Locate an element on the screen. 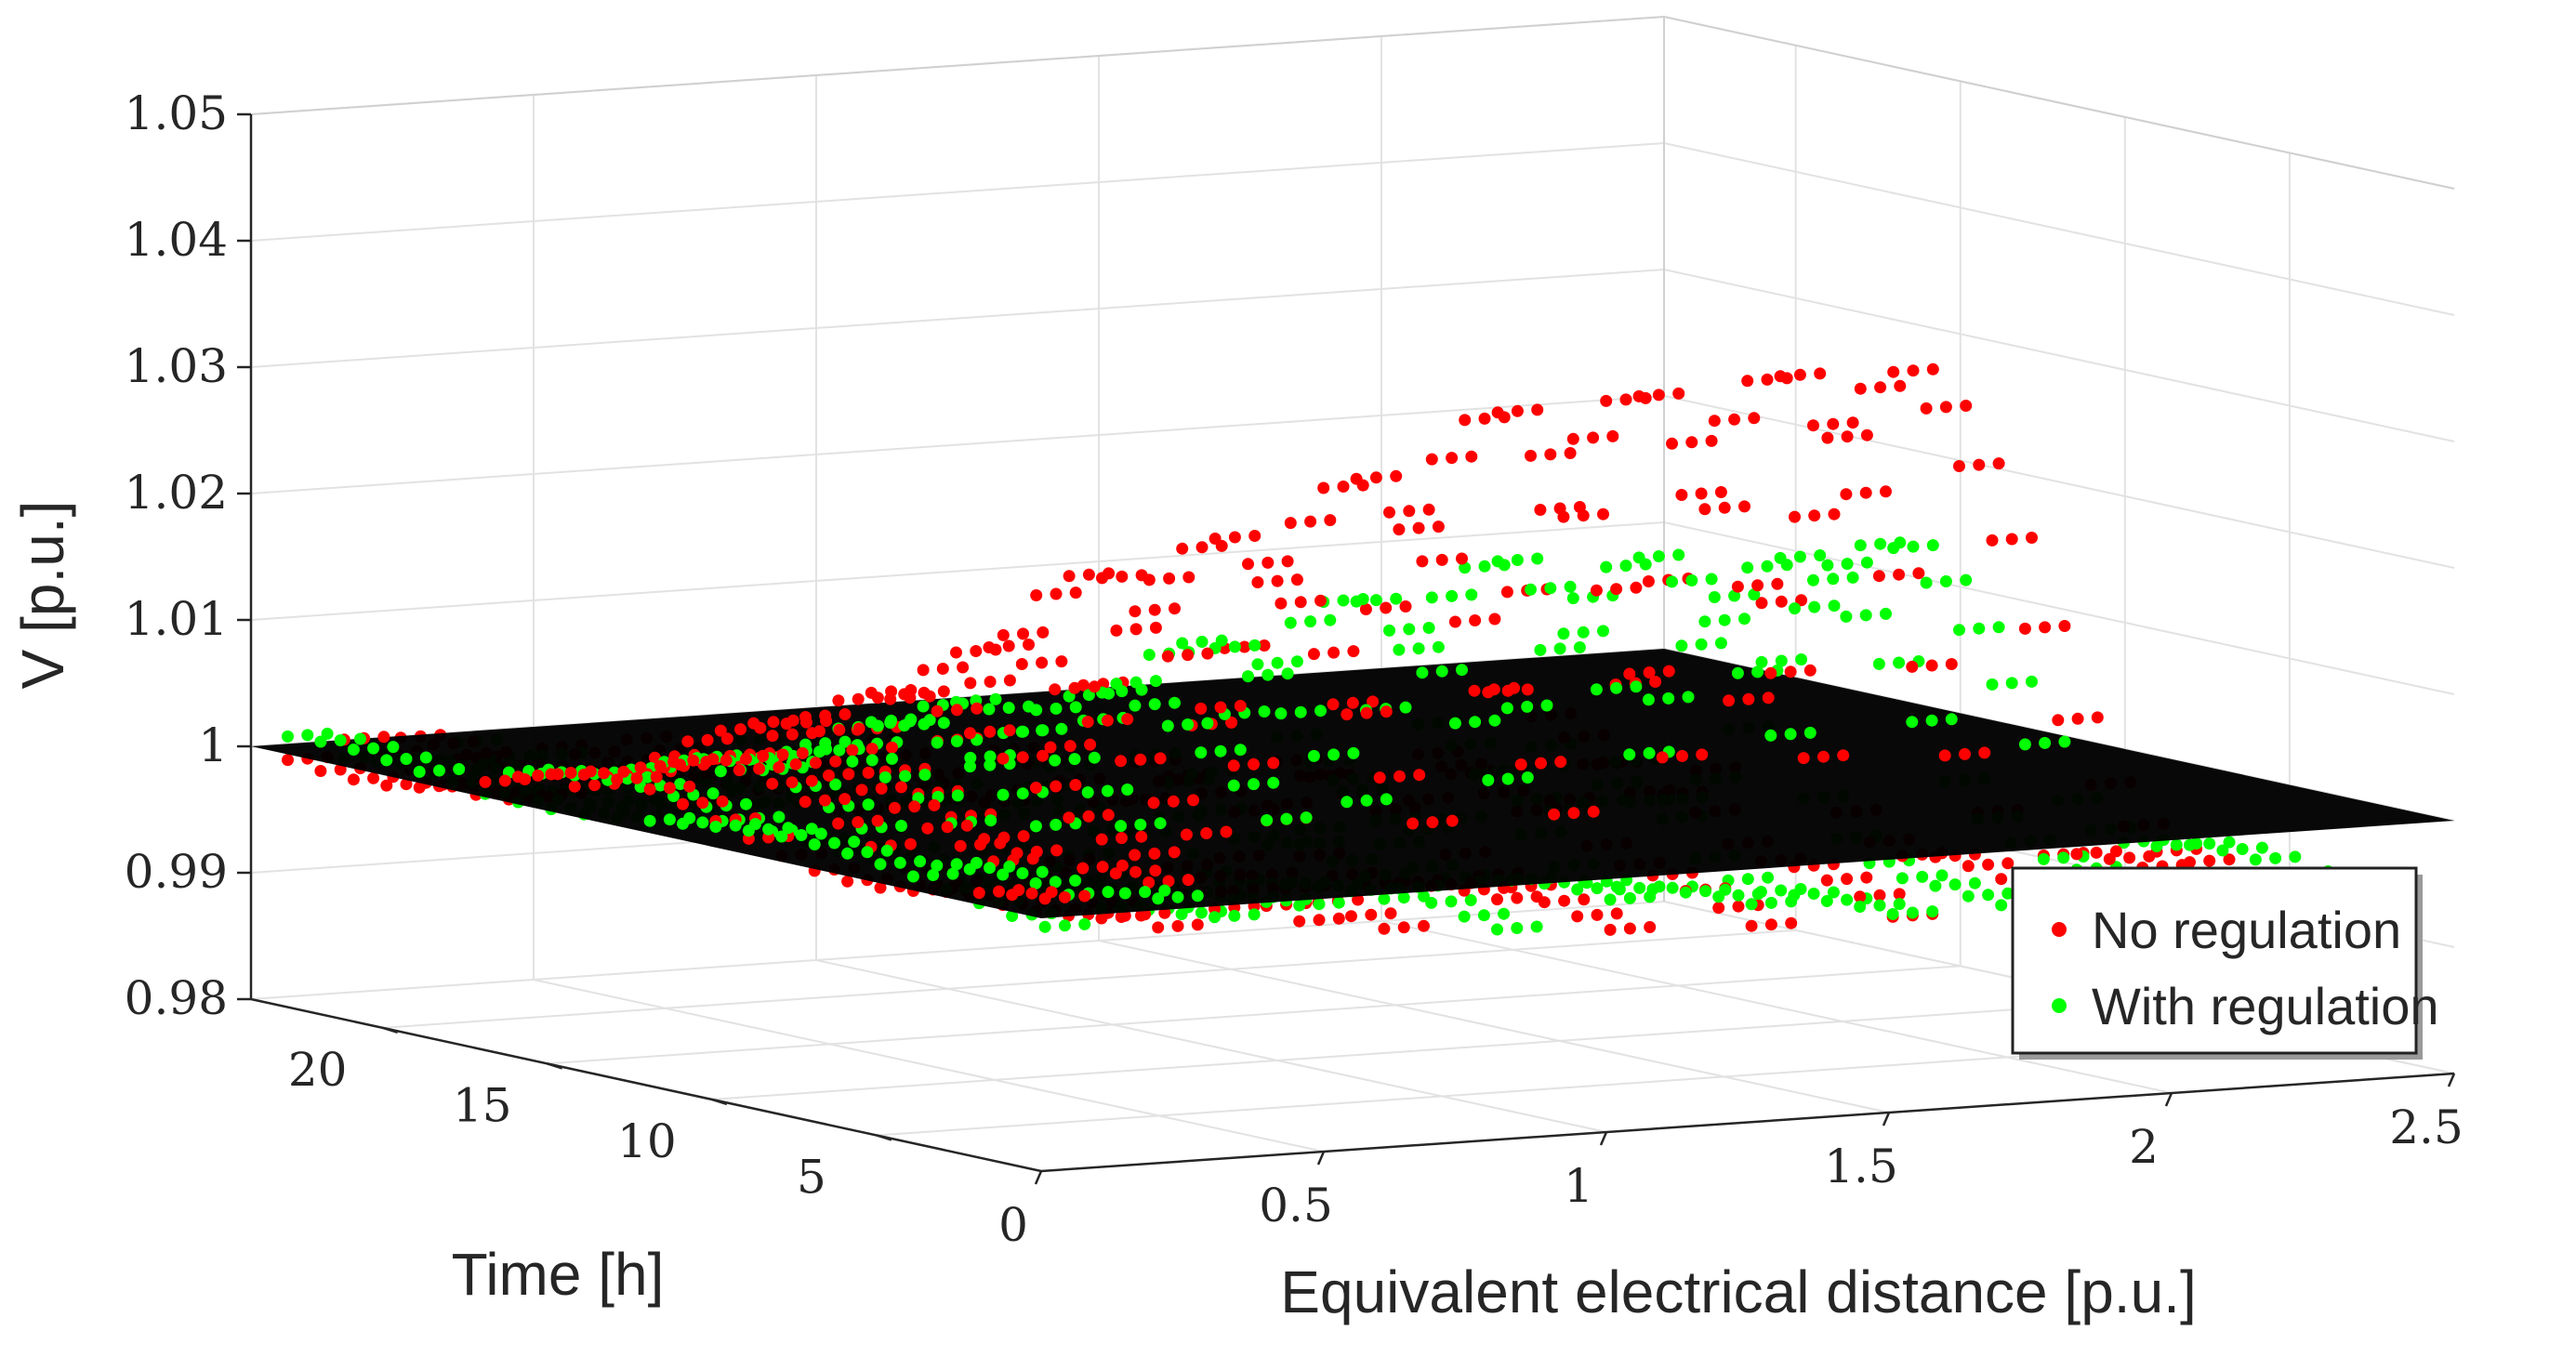 The width and height of the screenshot is (2576, 1357). grid-back-z is located at coordinates (958, 318).